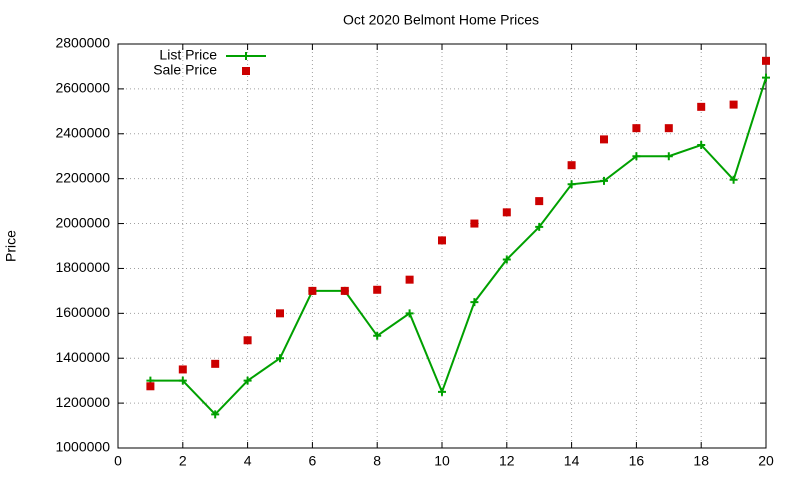  Describe the element at coordinates (248, 461) in the screenshot. I see `x-tick-label: 4` at that location.